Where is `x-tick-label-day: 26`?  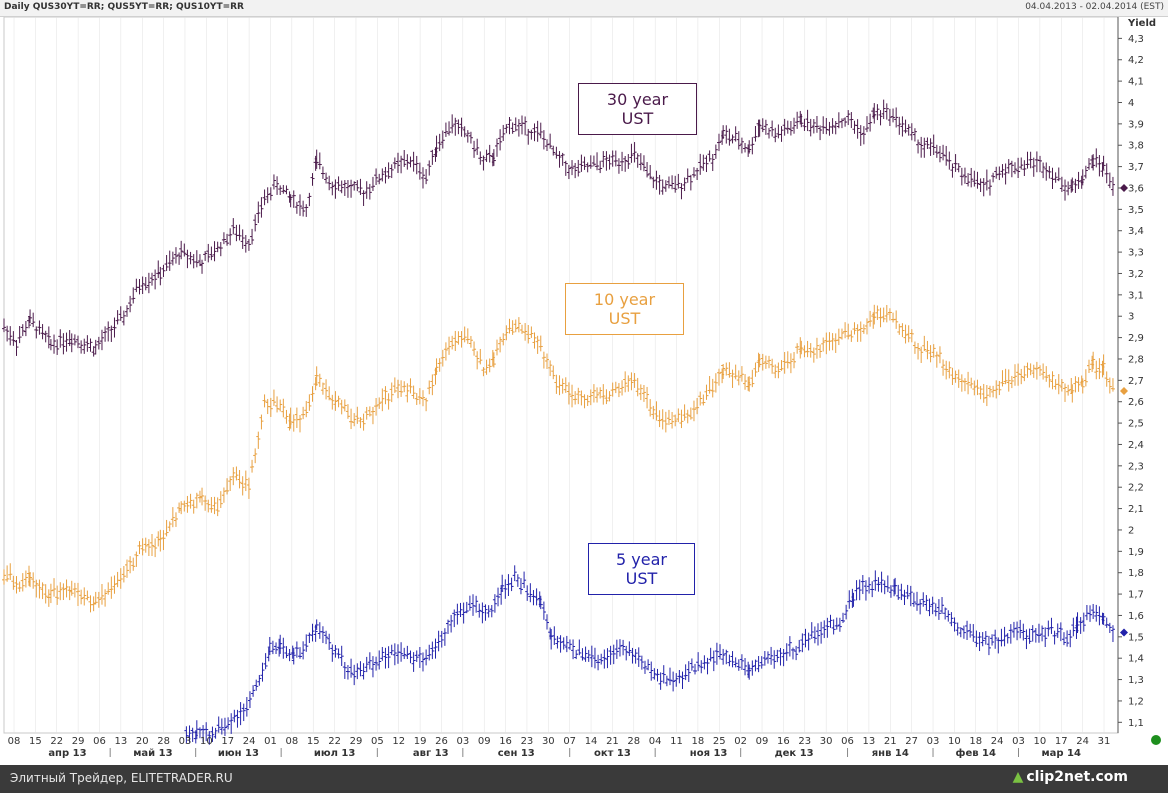
x-tick-label-day: 26 is located at coordinates (441, 741).